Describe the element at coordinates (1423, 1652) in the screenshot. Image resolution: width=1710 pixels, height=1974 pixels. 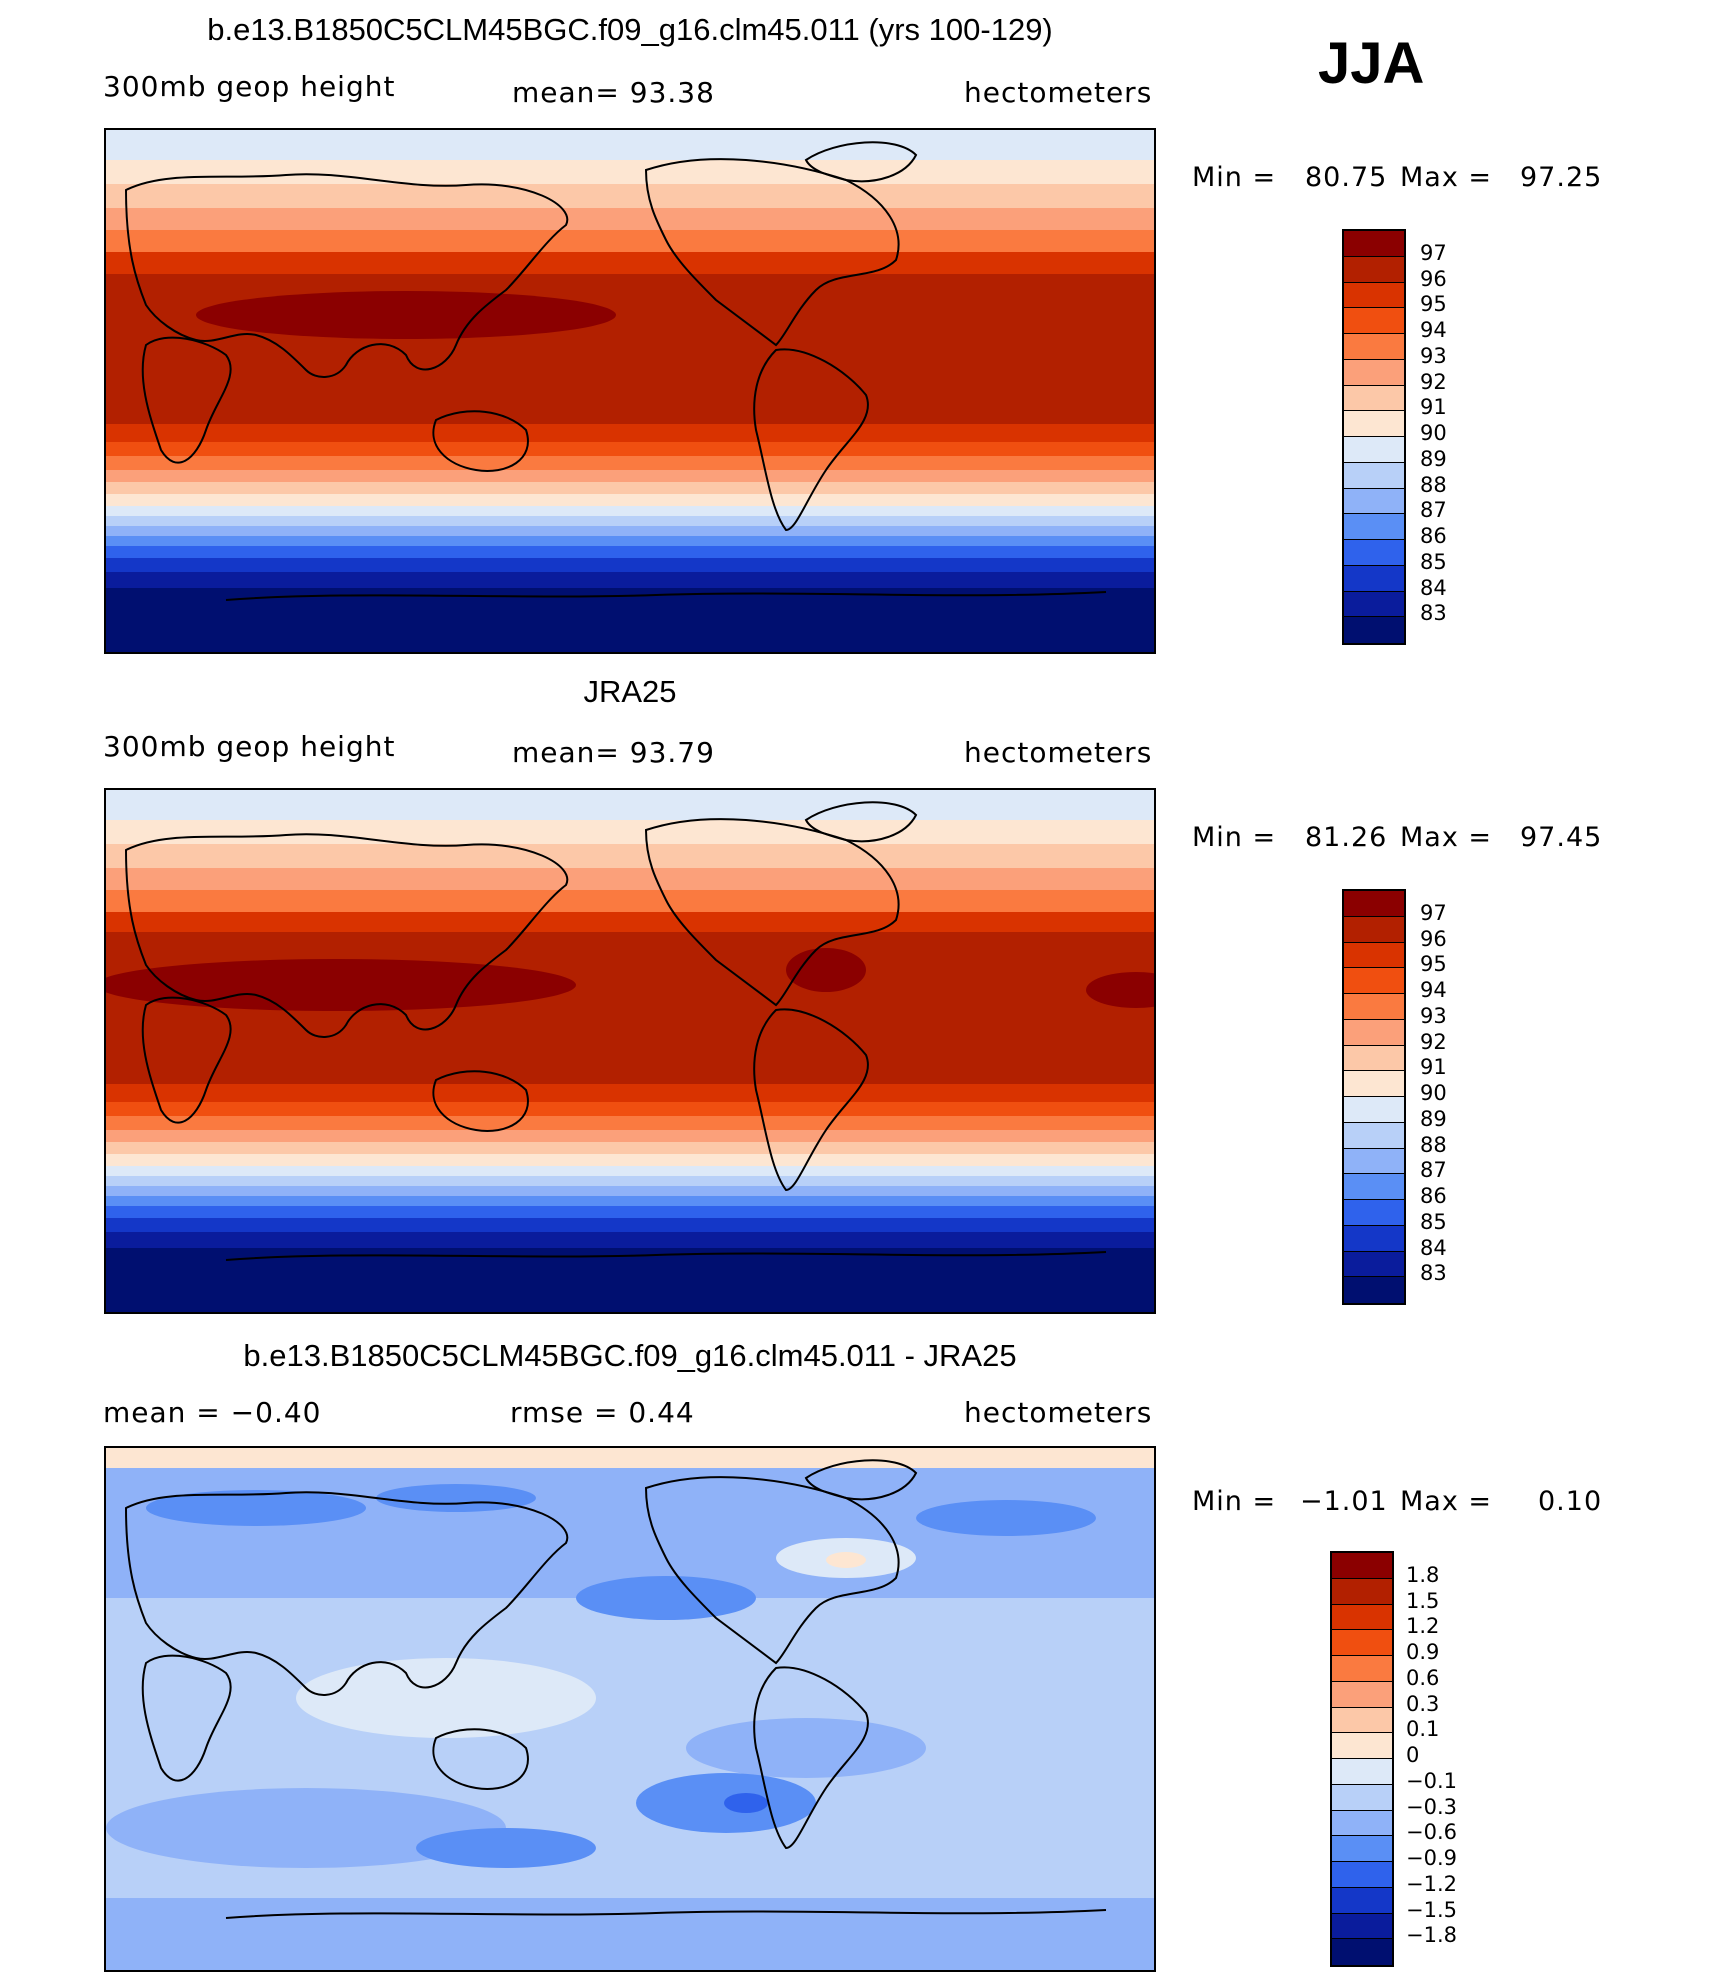
I see `colorbar-level-label: 0.9` at that location.